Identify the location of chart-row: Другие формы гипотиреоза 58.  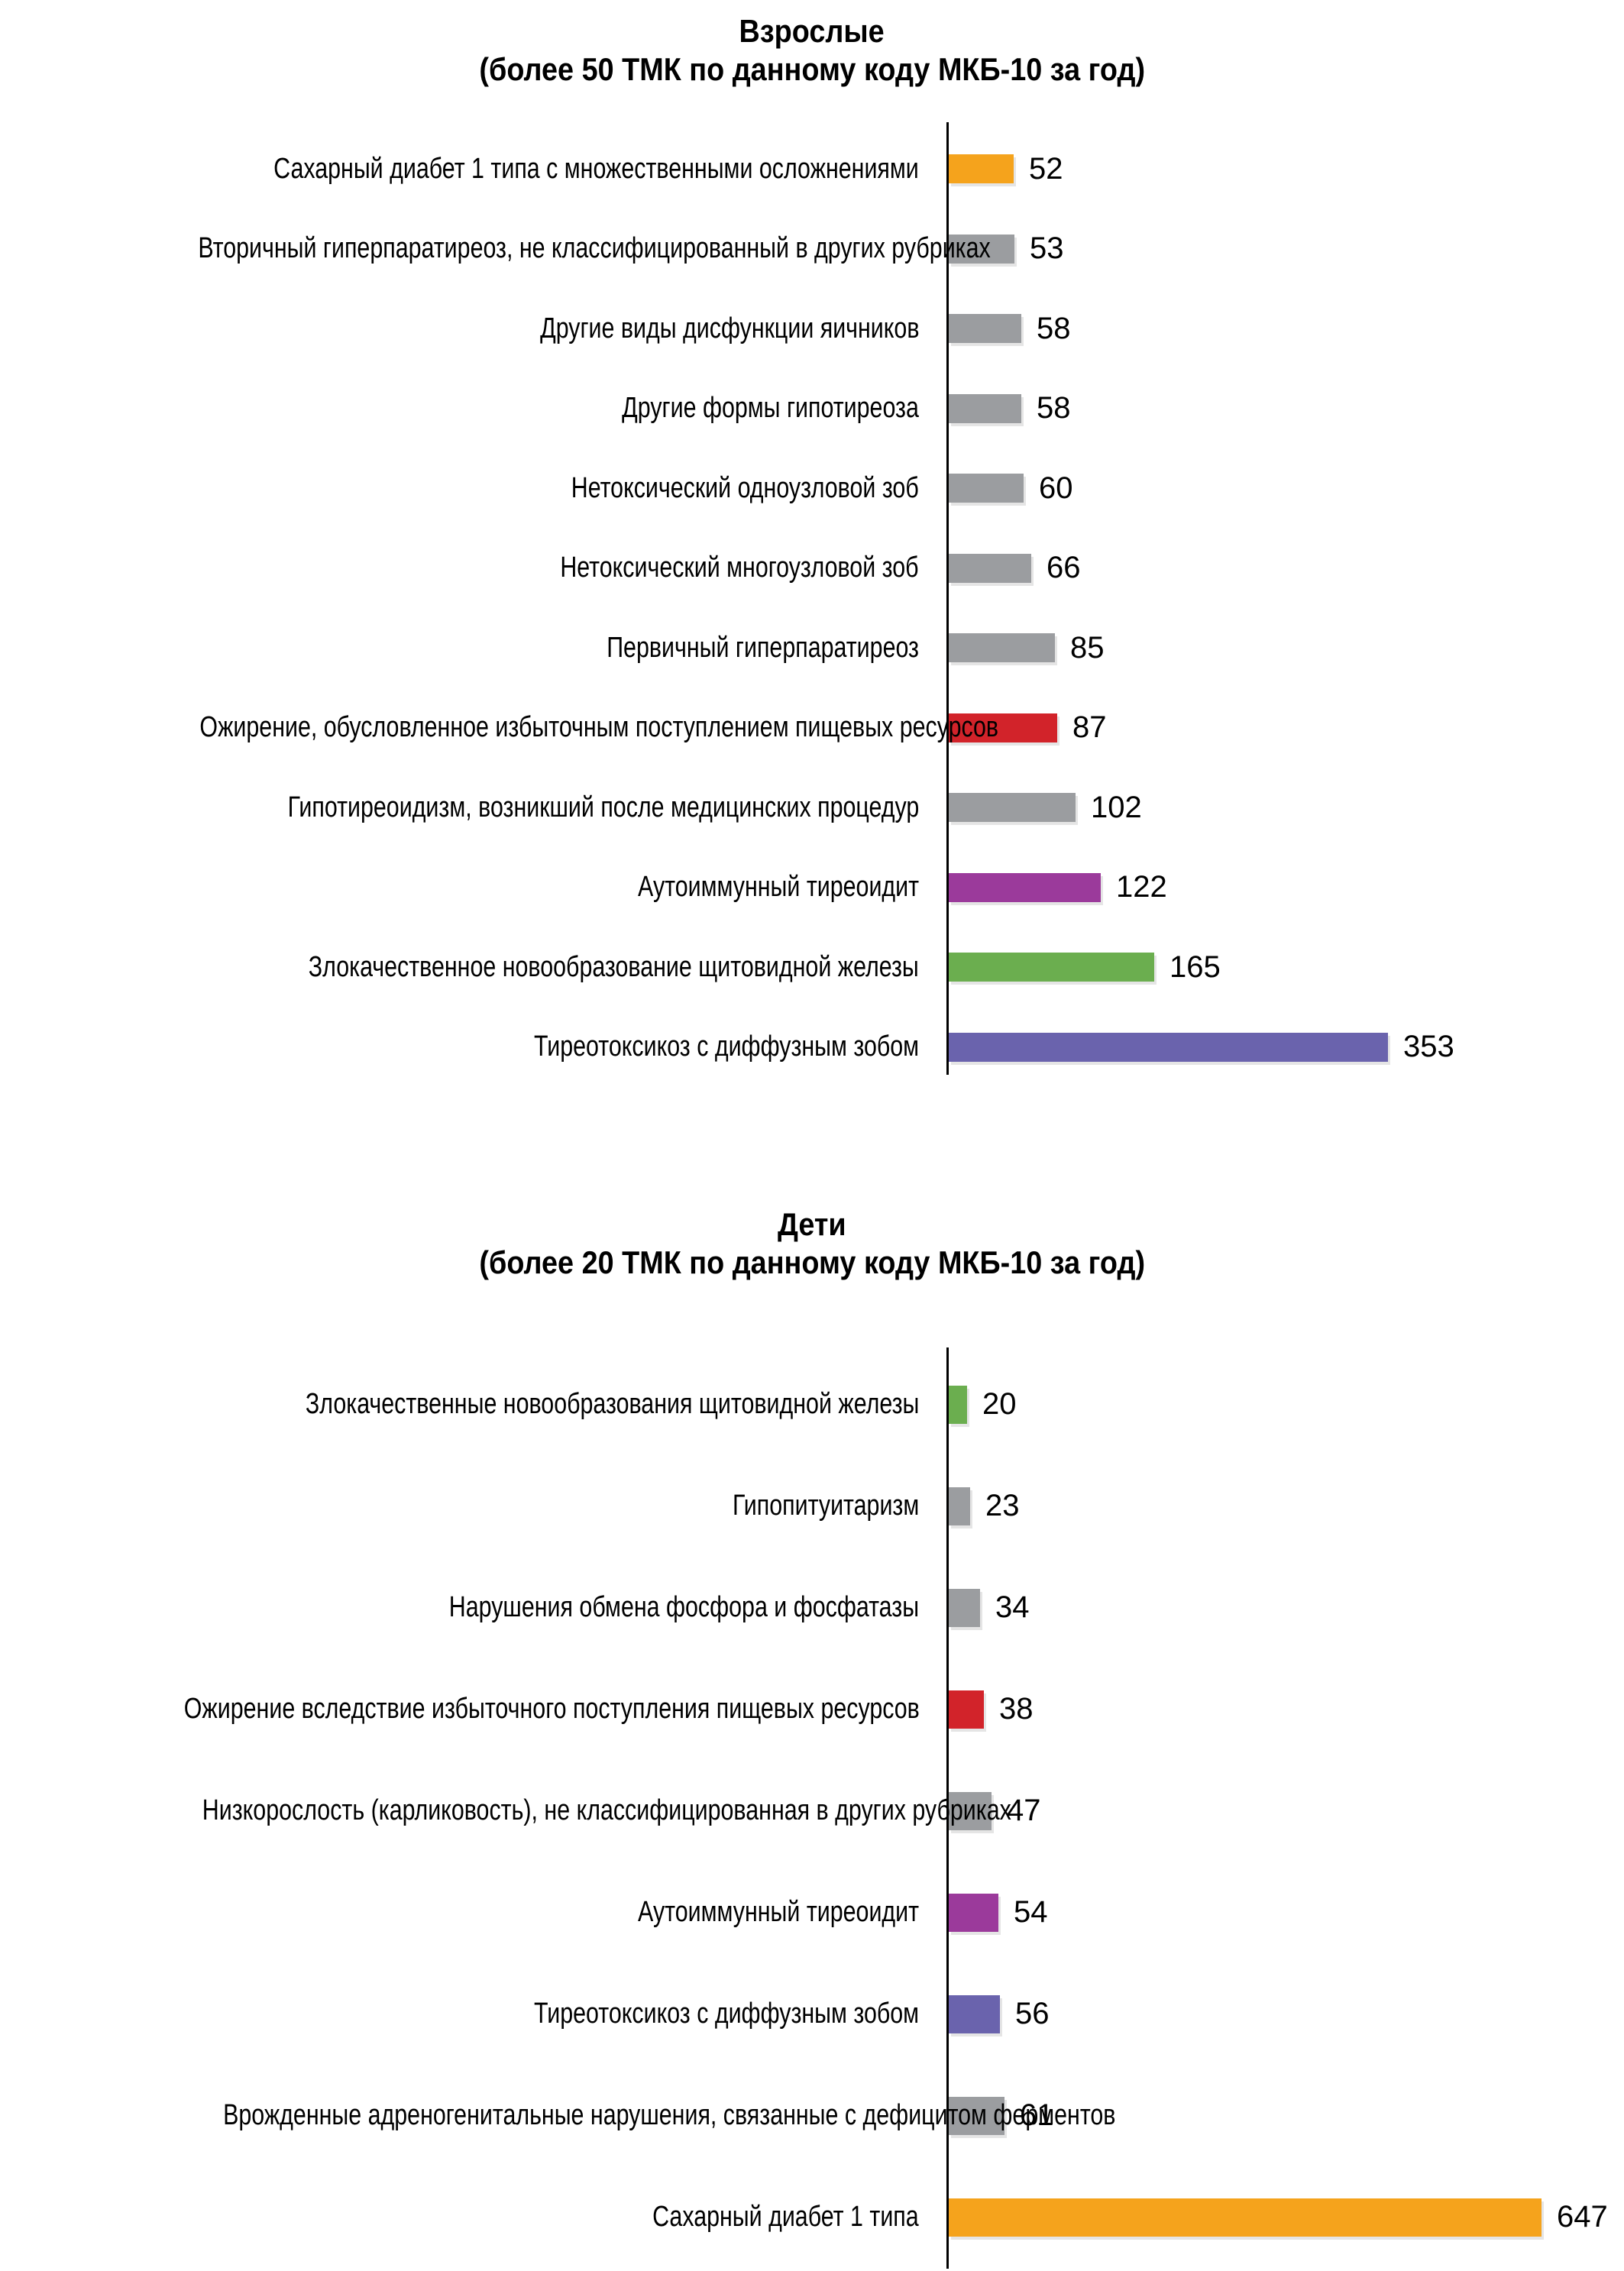
(812, 409).